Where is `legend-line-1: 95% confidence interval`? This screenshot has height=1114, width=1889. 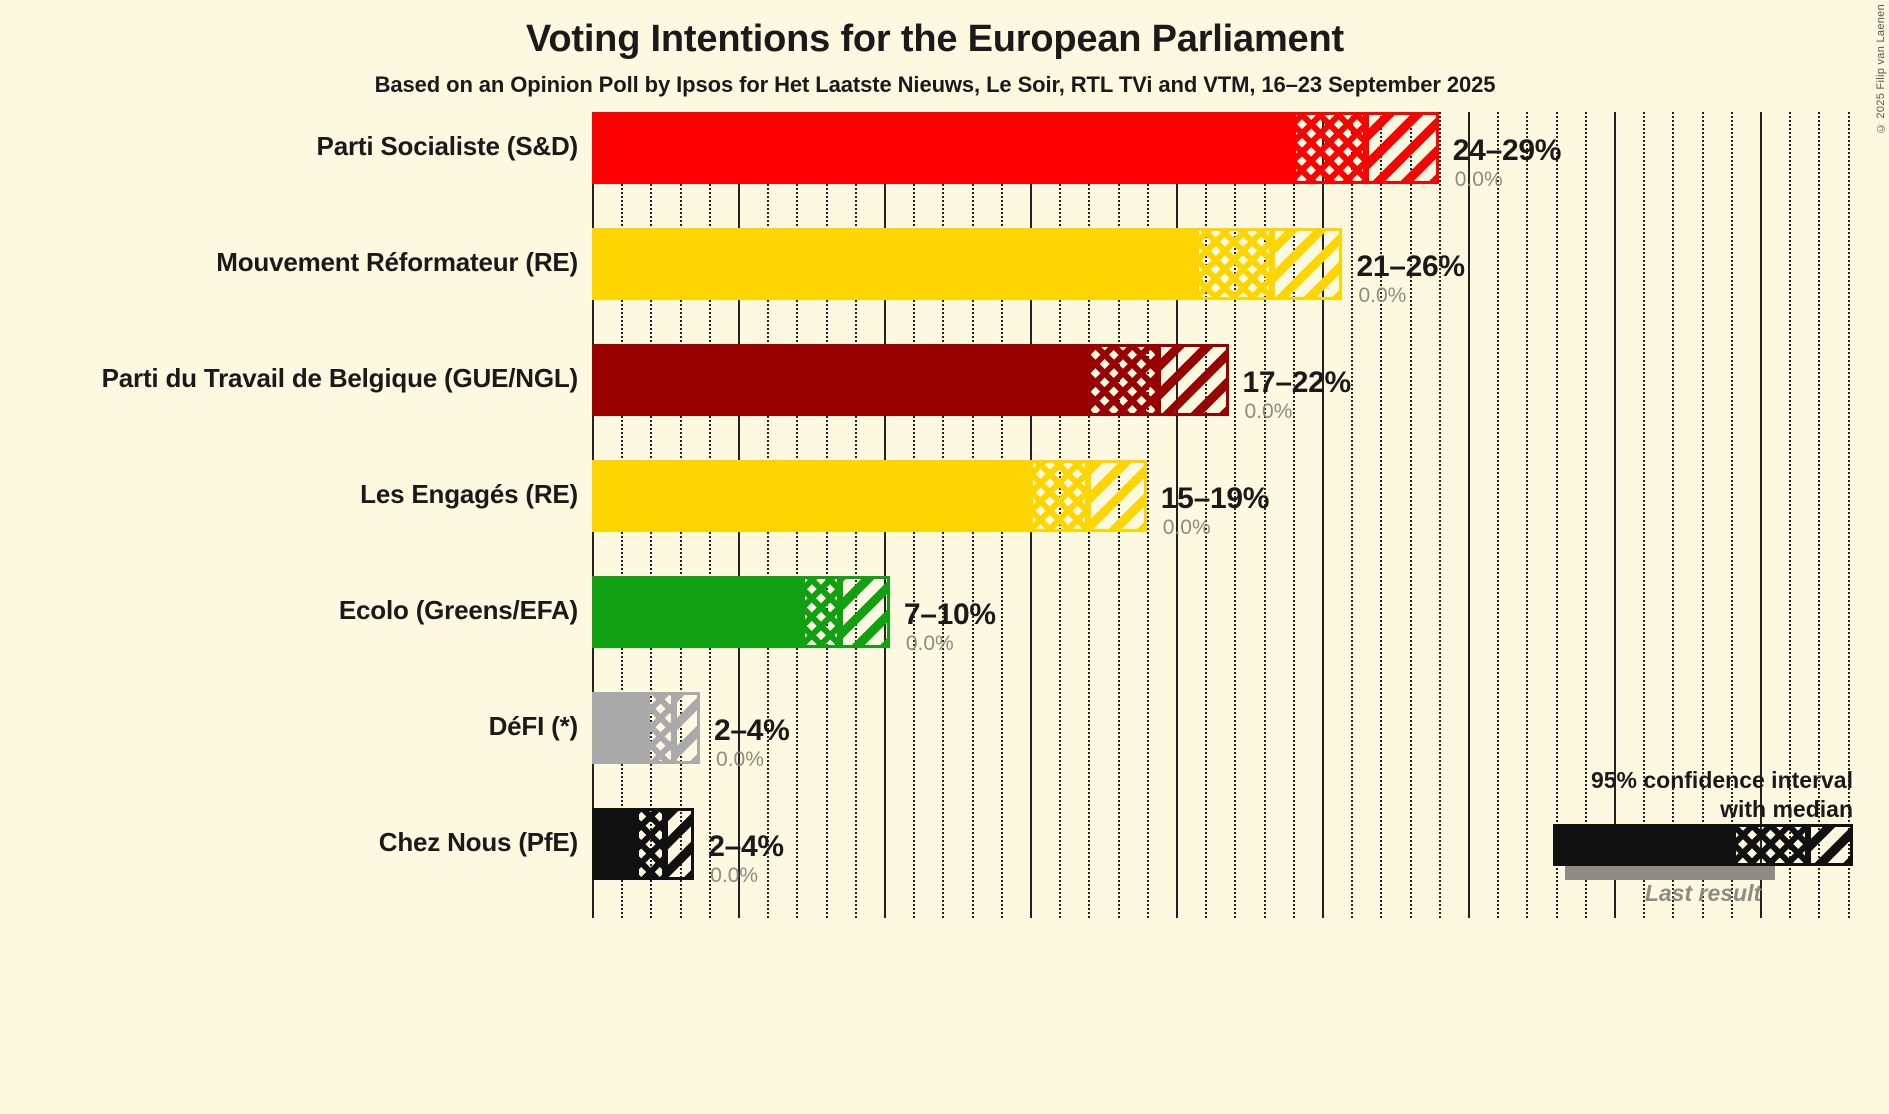 legend-line-1: 95% confidence interval is located at coordinates (1721, 780).